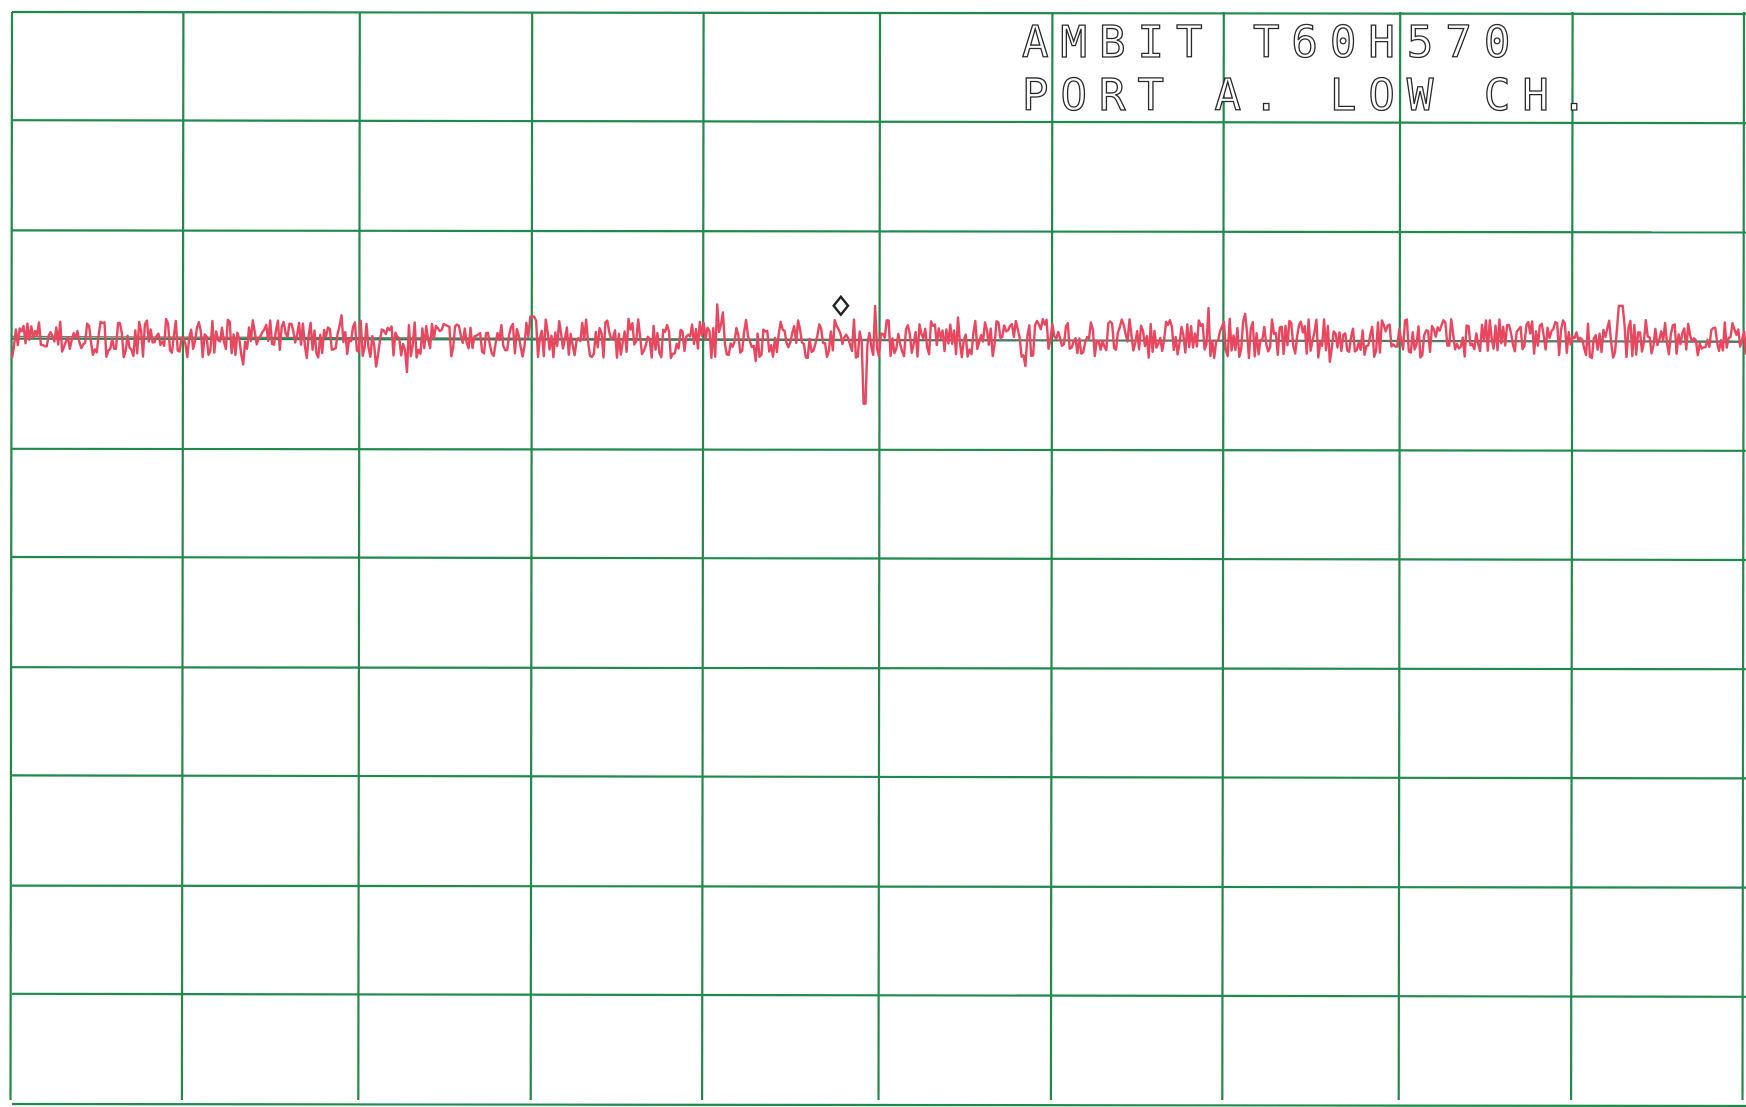 The height and width of the screenshot is (1107, 1746). Describe the element at coordinates (1310, 95) in the screenshot. I see `annotation-line-2: PORT A. LOW CH.` at that location.